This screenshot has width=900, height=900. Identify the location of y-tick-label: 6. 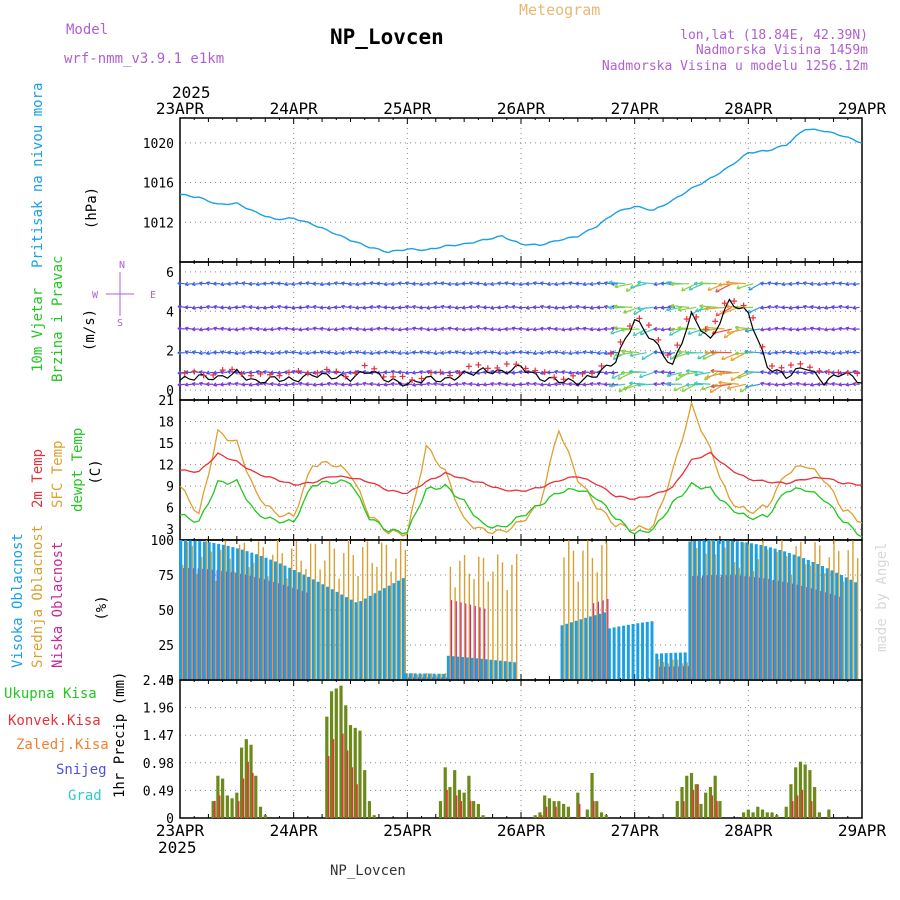
(170, 273).